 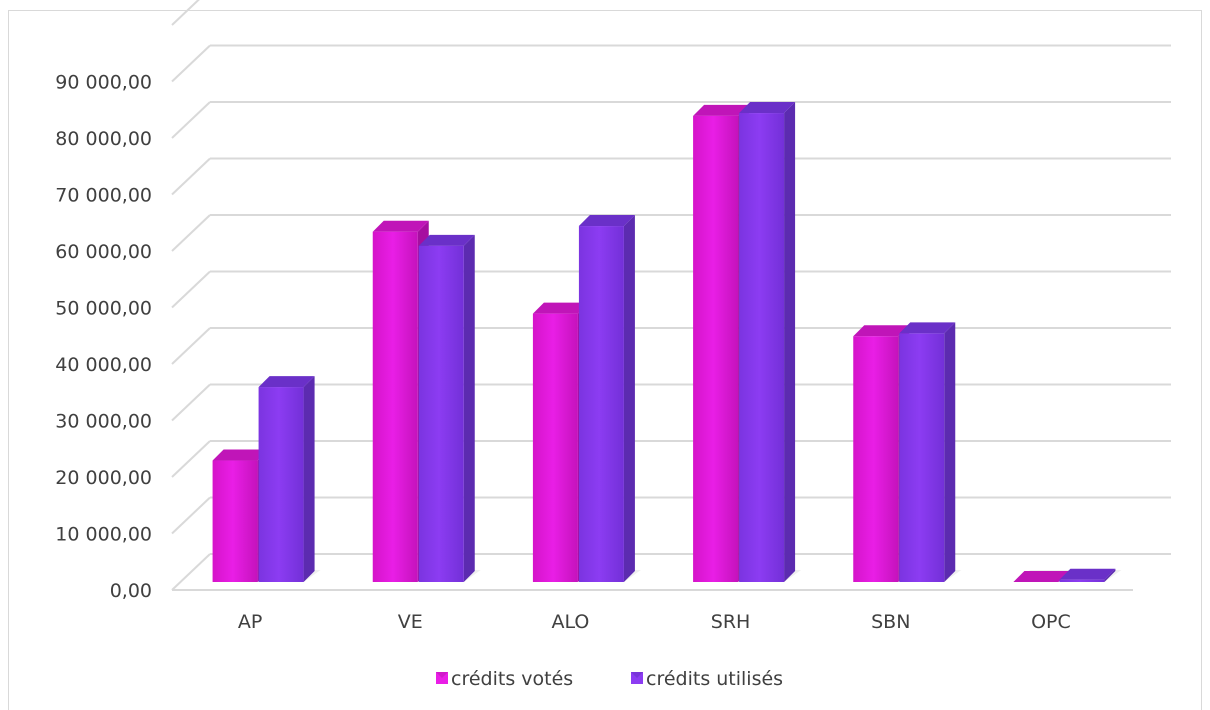 What do you see at coordinates (731, 622) in the screenshot?
I see `x-tick-label: SRH` at bounding box center [731, 622].